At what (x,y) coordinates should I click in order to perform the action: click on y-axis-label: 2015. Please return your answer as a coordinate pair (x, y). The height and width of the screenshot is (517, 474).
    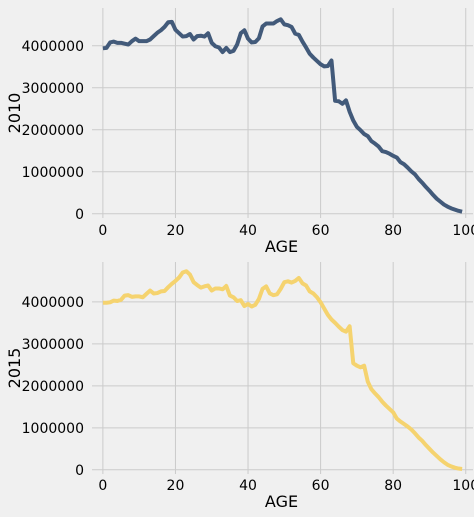
    Looking at the image, I should click on (14, 368).